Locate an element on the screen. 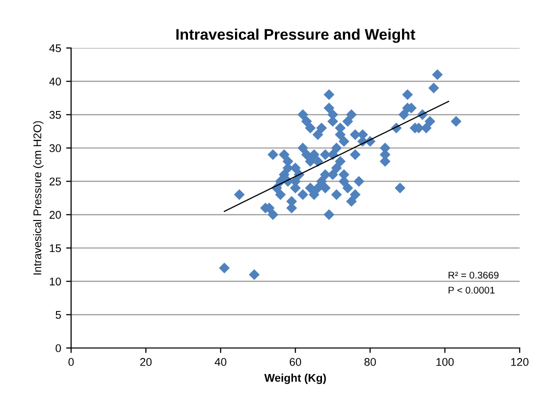  x-tick-label: 40 is located at coordinates (220, 362).